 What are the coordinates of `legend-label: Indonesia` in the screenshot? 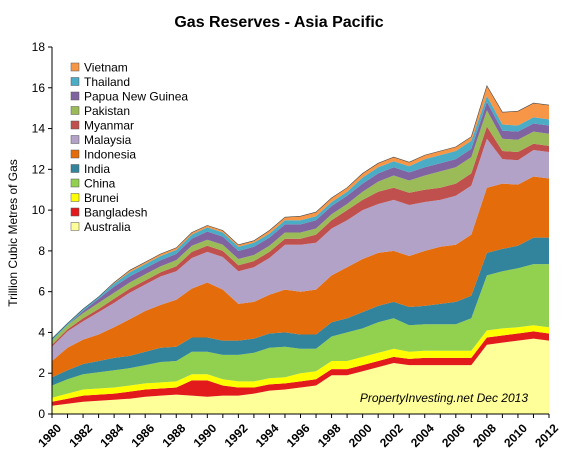 It's located at (110, 155).